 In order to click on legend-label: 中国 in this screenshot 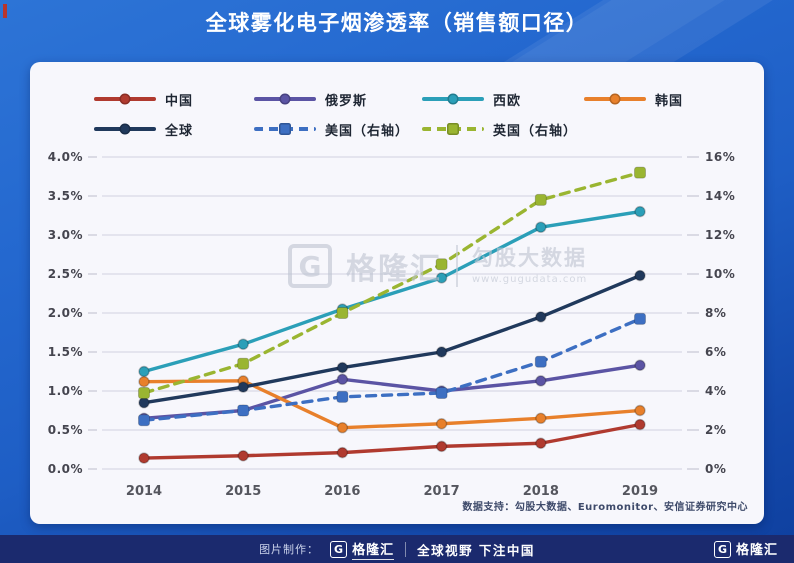, I will do `click(179, 101)`.